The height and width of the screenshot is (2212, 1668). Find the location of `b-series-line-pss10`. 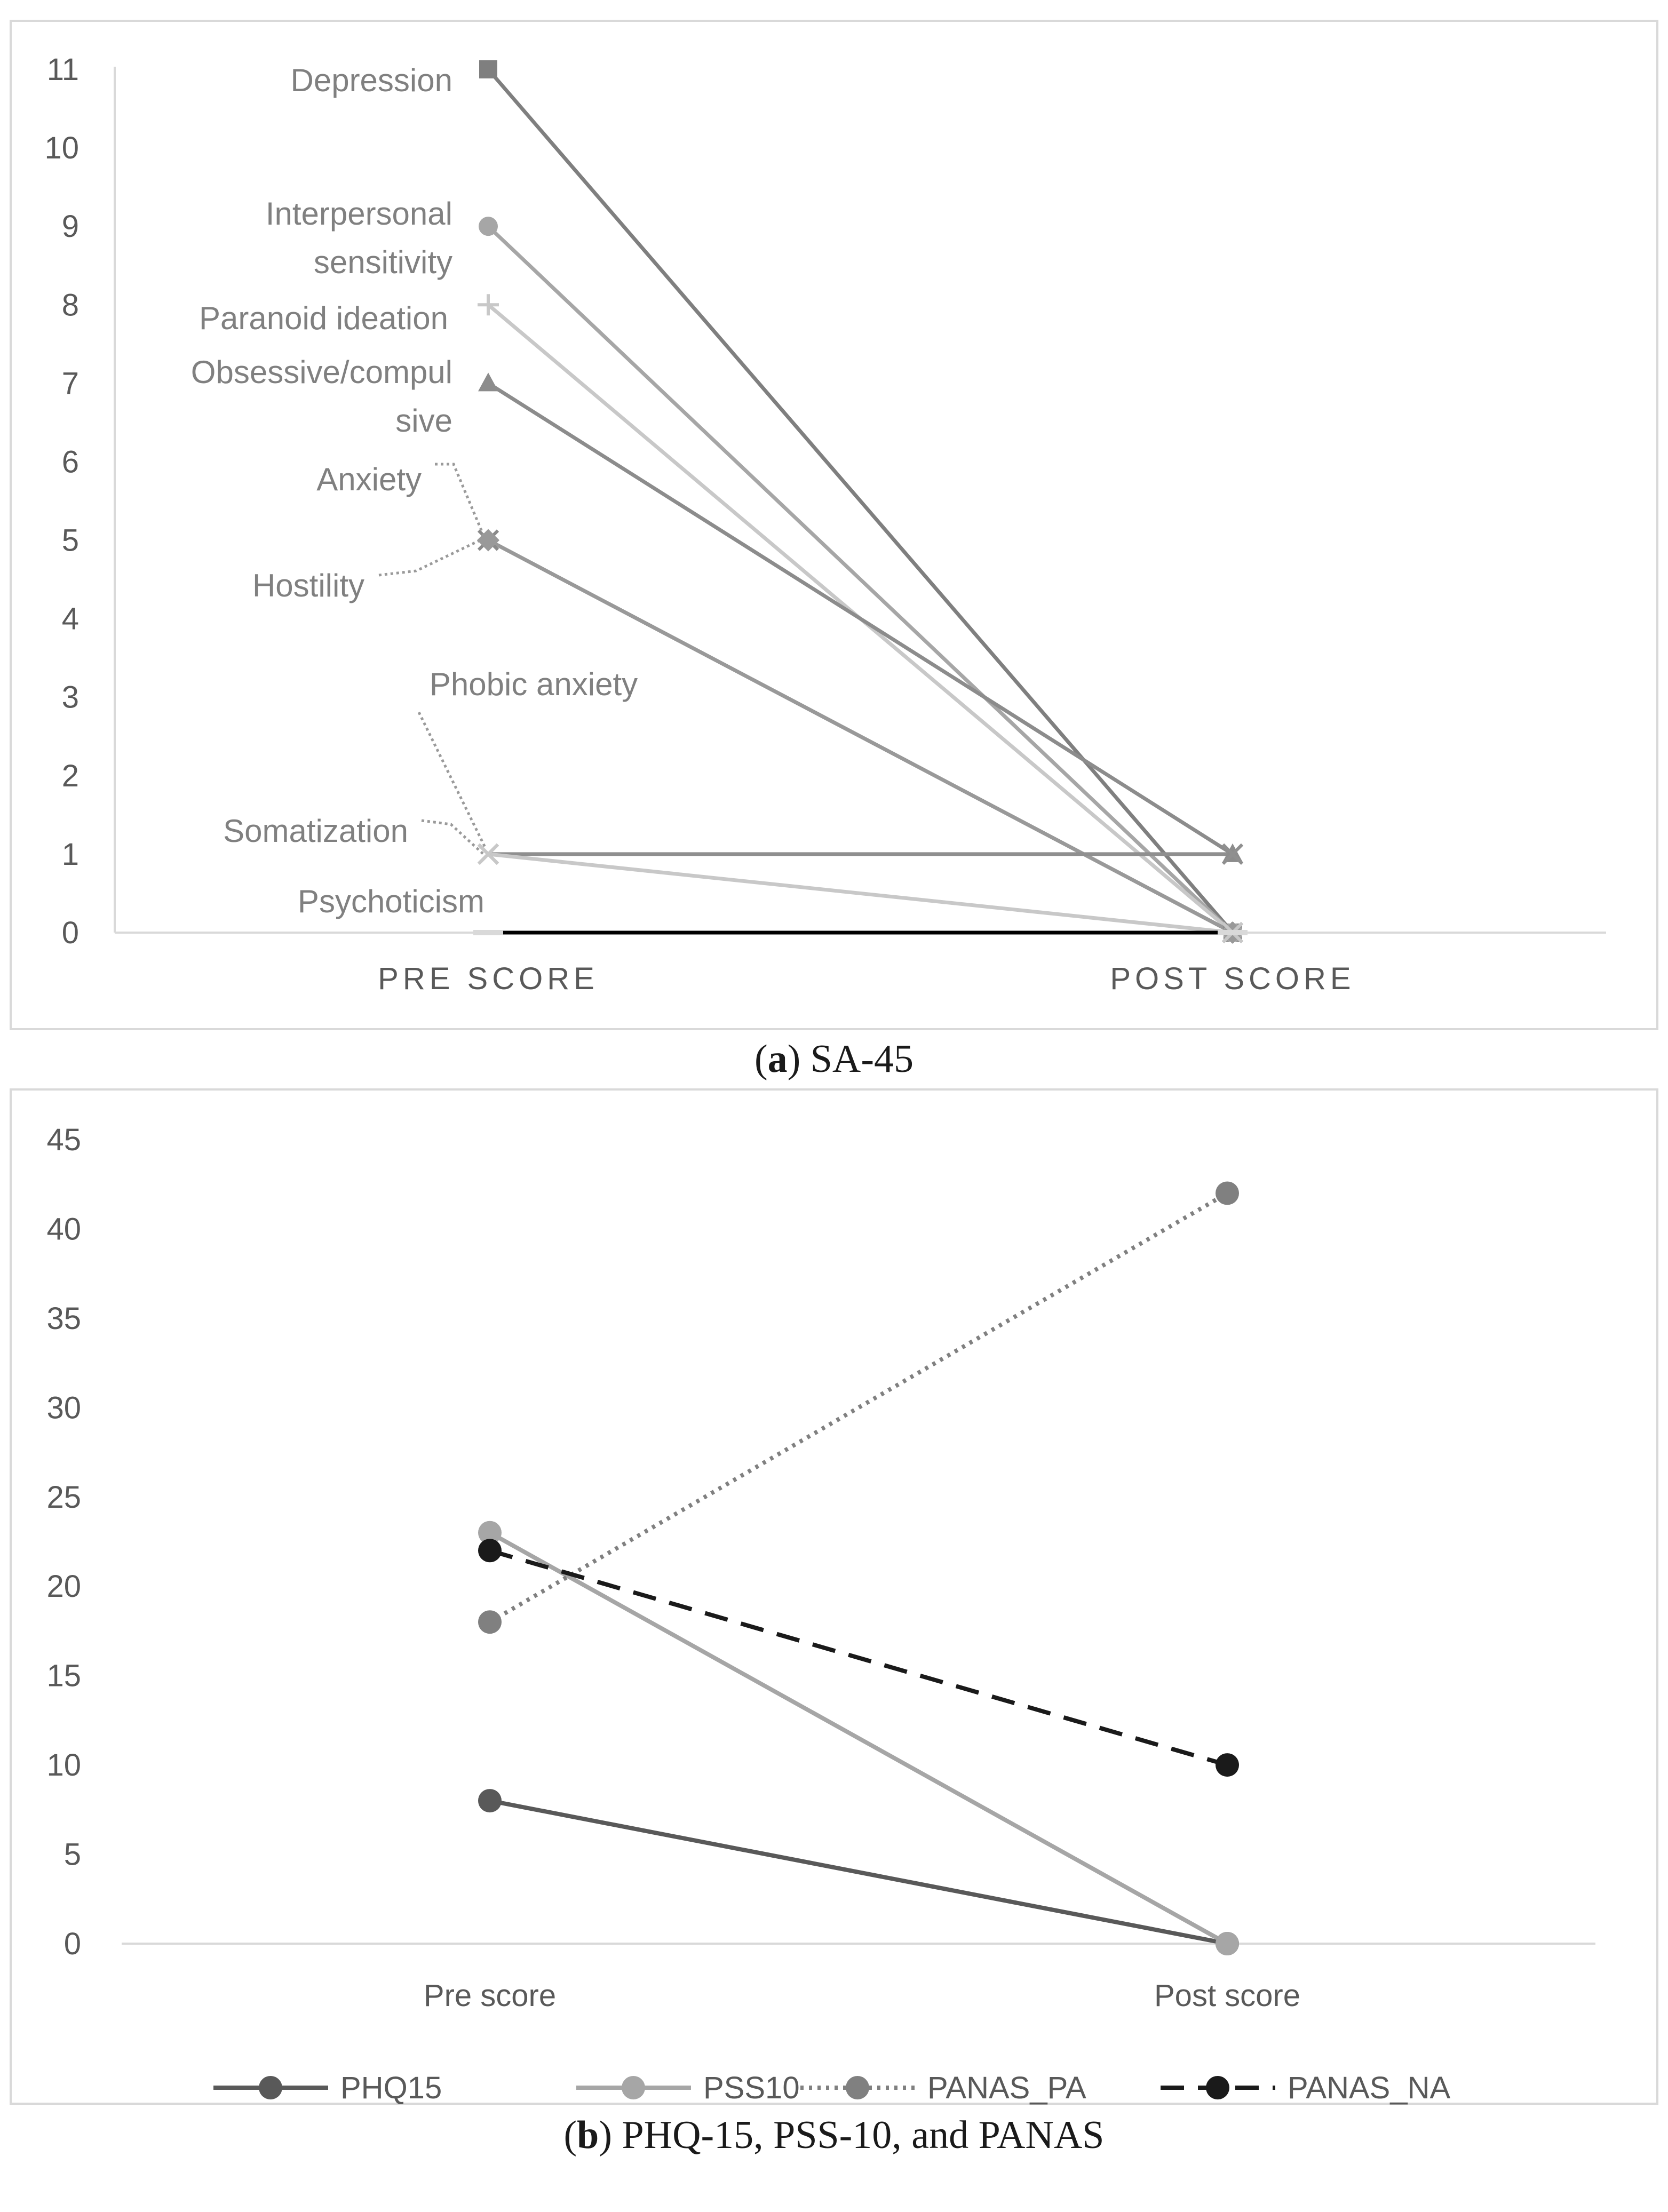

b-series-line-pss10 is located at coordinates (859, 1738).